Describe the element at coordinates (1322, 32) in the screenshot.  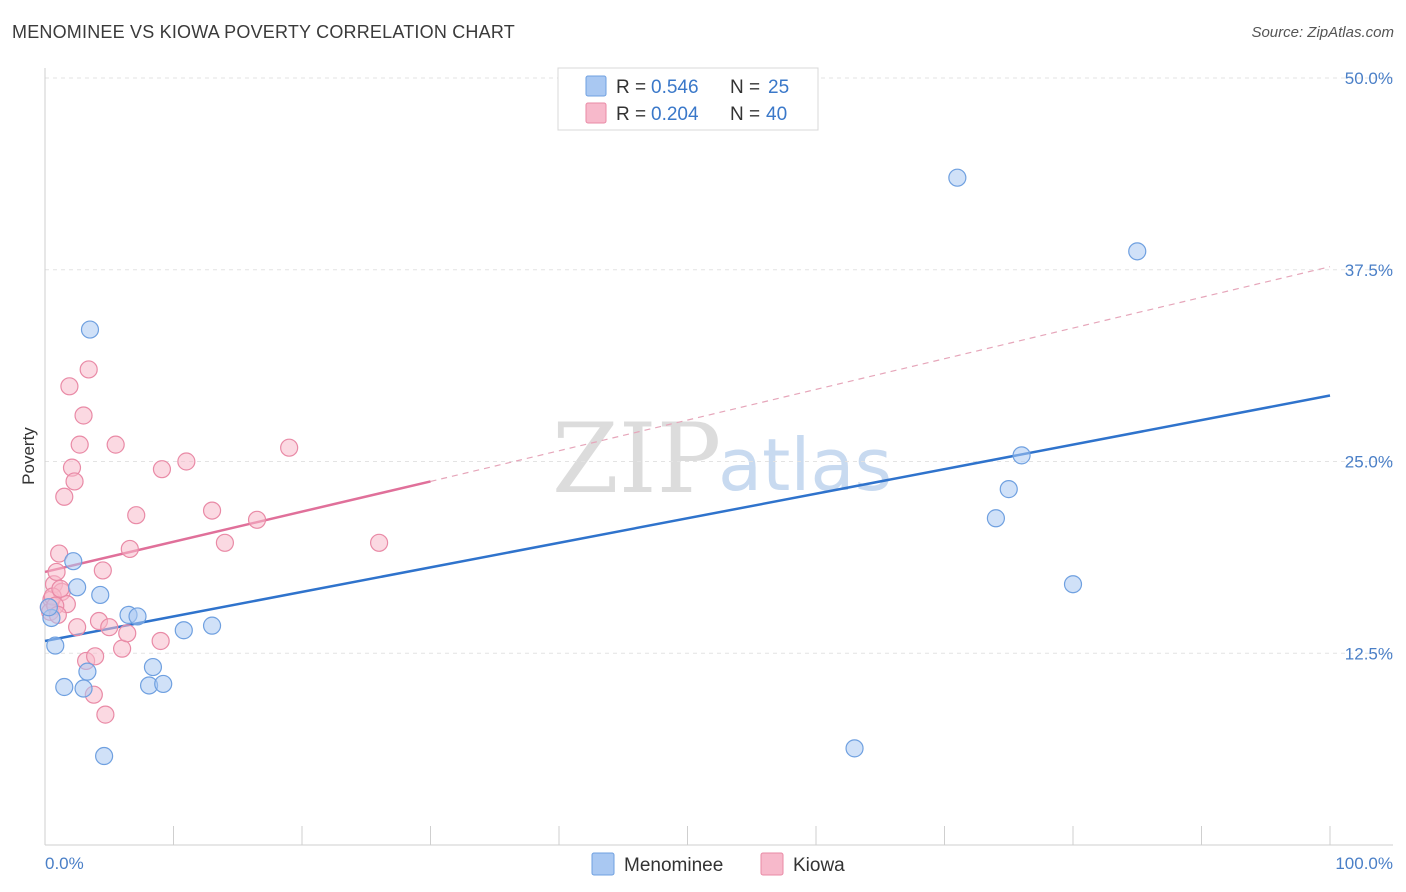
I see `source-credit: Source: ZipAtlas.com` at that location.